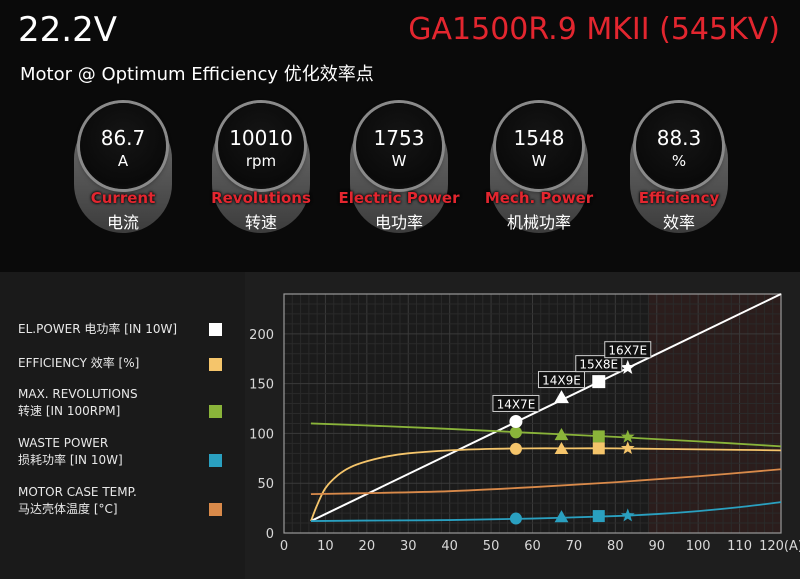  I want to click on legend-swatch-el-power, so click(215, 329).